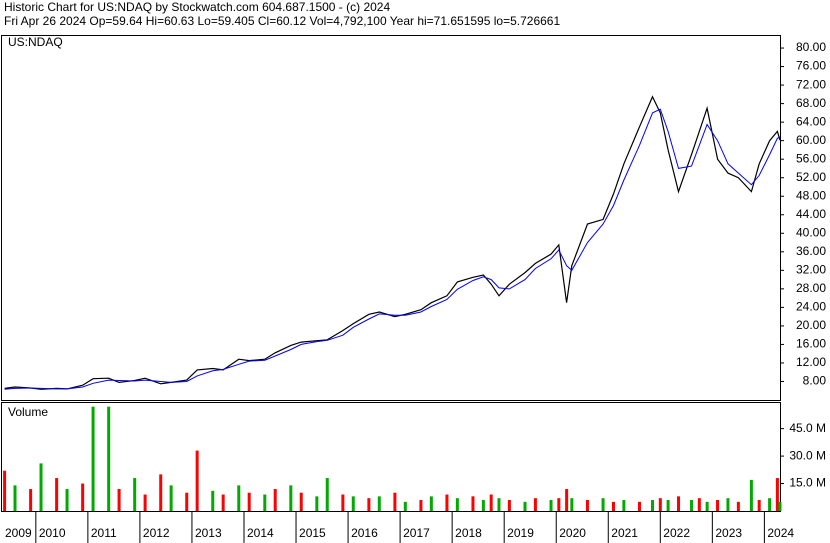 The height and width of the screenshot is (543, 830). What do you see at coordinates (811, 232) in the screenshot?
I see `y-tick-label: 40.00` at bounding box center [811, 232].